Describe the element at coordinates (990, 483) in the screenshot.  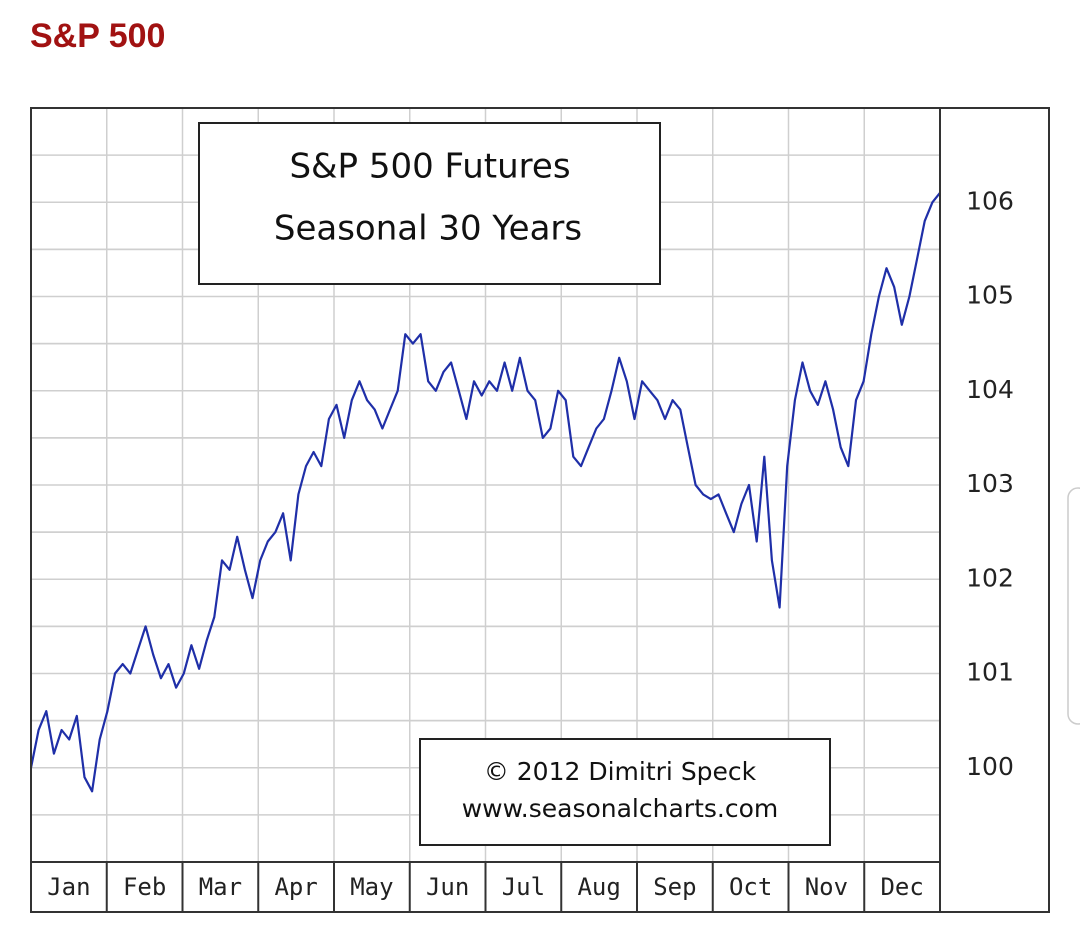
I see `y-tick-label: 103` at that location.